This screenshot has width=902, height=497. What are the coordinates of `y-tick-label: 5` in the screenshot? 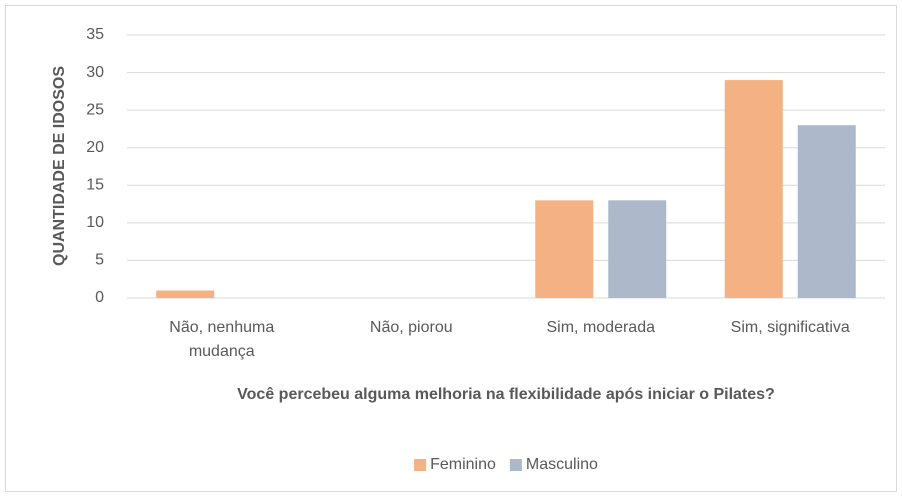 It's located at (99, 260).